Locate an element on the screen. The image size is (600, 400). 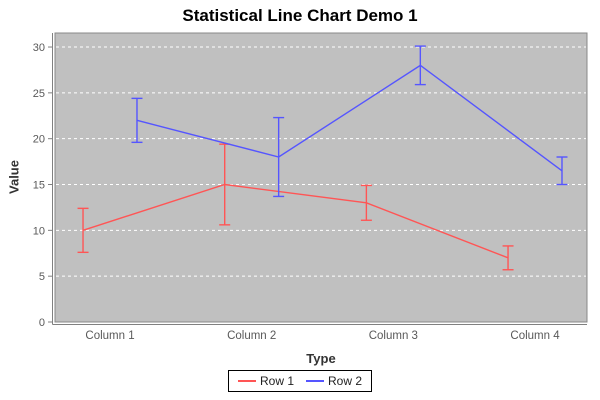
legend-box: Row 1 Row 2 is located at coordinates (300, 381).